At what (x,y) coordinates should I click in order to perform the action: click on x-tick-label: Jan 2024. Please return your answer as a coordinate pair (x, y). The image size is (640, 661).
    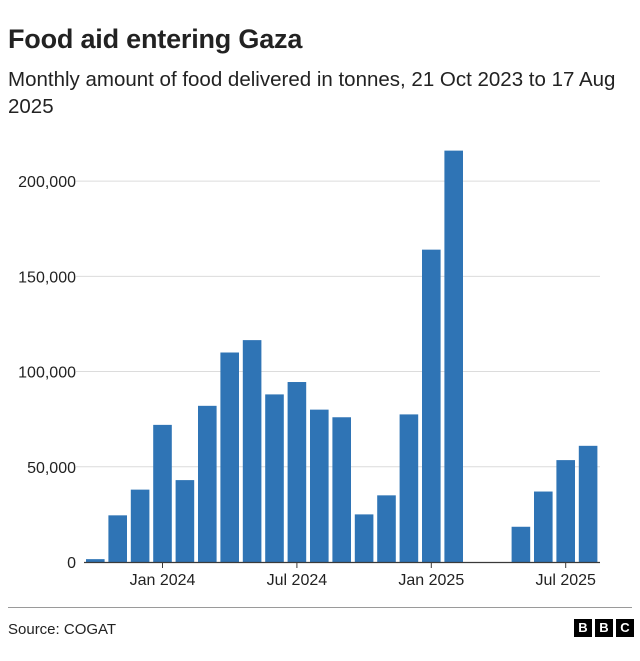
    Looking at the image, I should click on (163, 580).